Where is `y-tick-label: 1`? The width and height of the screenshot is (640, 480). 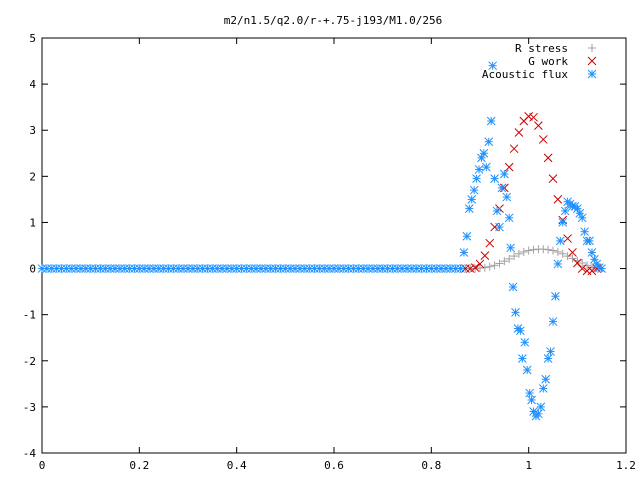
y-tick-label: 1 is located at coordinates (32, 222).